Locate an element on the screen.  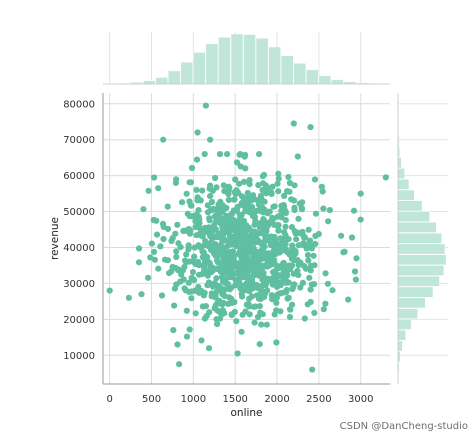
y-tick-label: 80000 is located at coordinates (79, 104).